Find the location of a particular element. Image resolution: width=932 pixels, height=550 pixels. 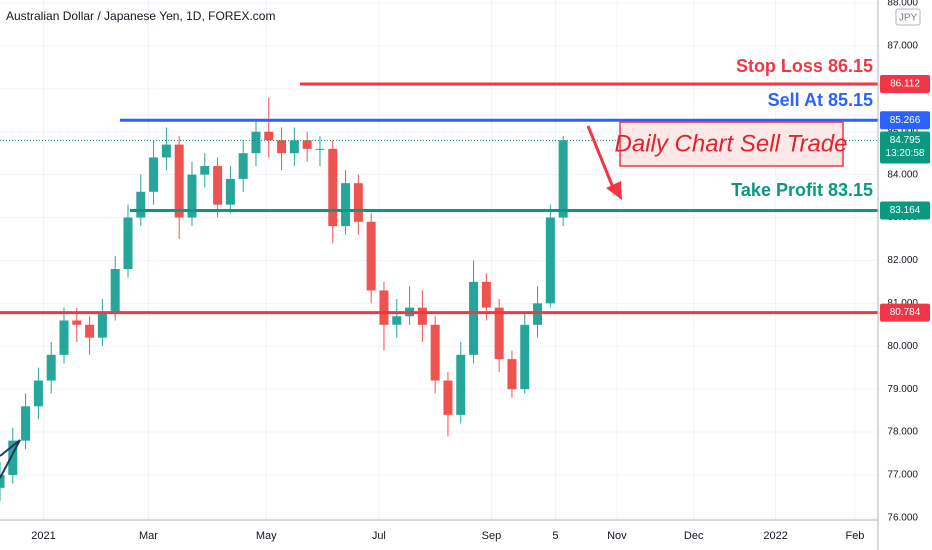

x-tick-label: May is located at coordinates (266, 536).